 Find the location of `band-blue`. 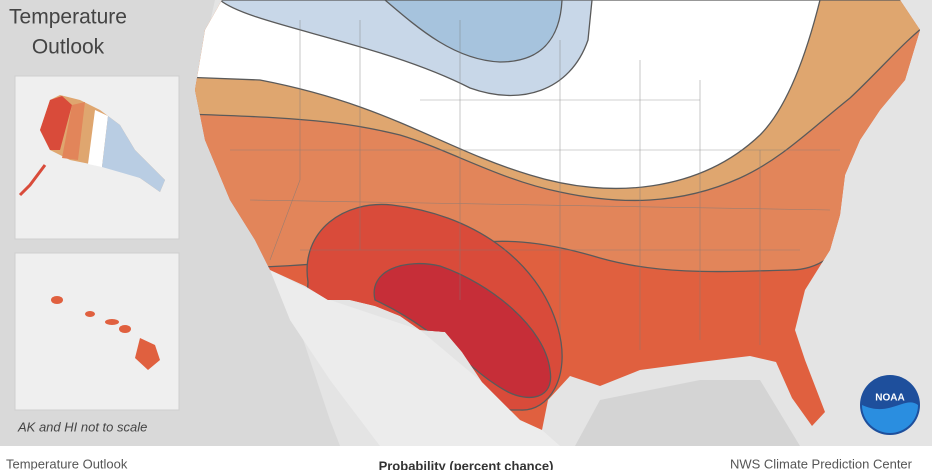

band-blue is located at coordinates (473, 31).